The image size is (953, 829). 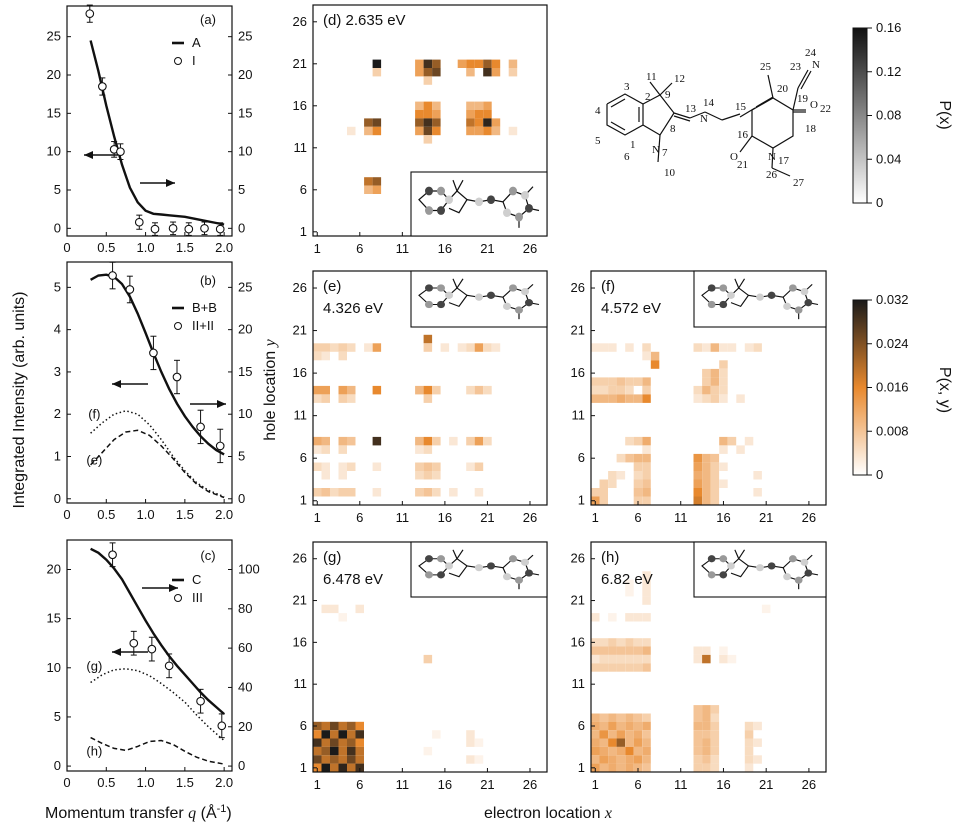 I want to click on colorbar-tick-label: 0, so click(x=879, y=474).